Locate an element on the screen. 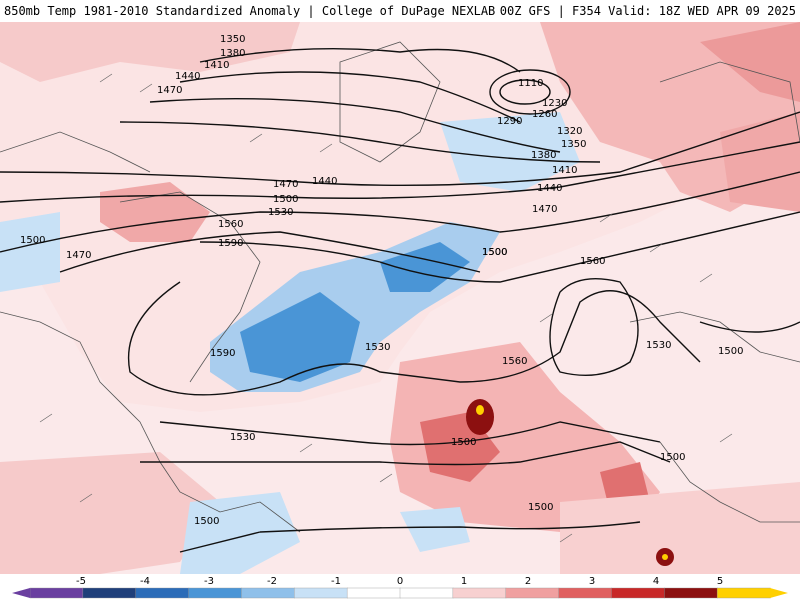 The height and width of the screenshot is (600, 800). contour-label: 1110 is located at coordinates (530, 83).